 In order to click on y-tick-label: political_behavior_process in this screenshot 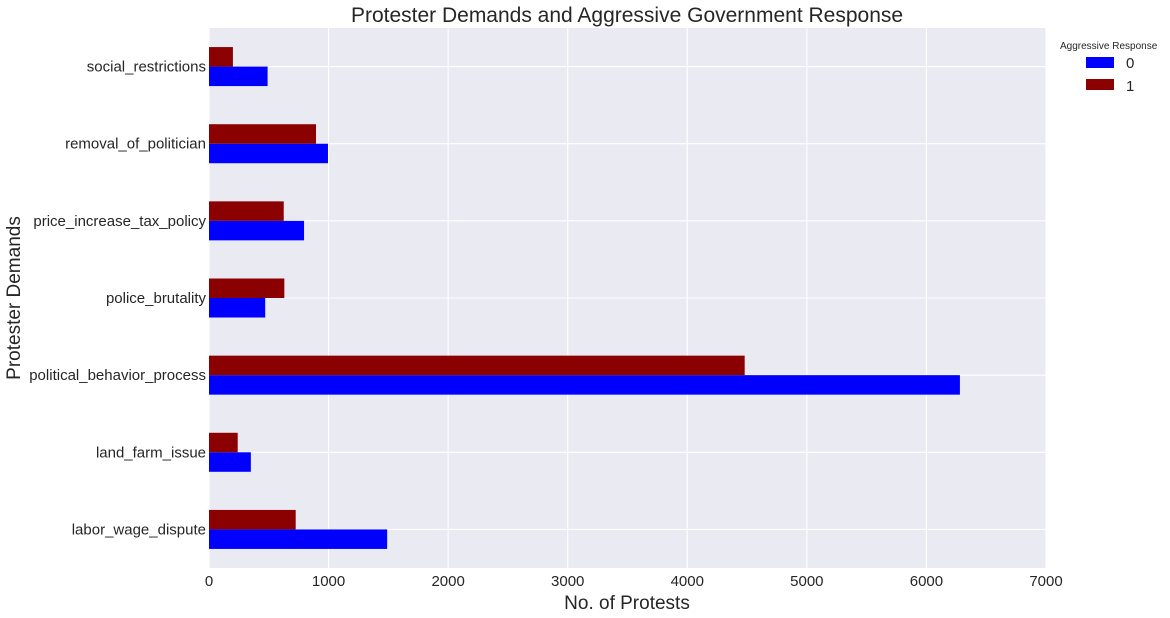, I will do `click(117, 375)`.